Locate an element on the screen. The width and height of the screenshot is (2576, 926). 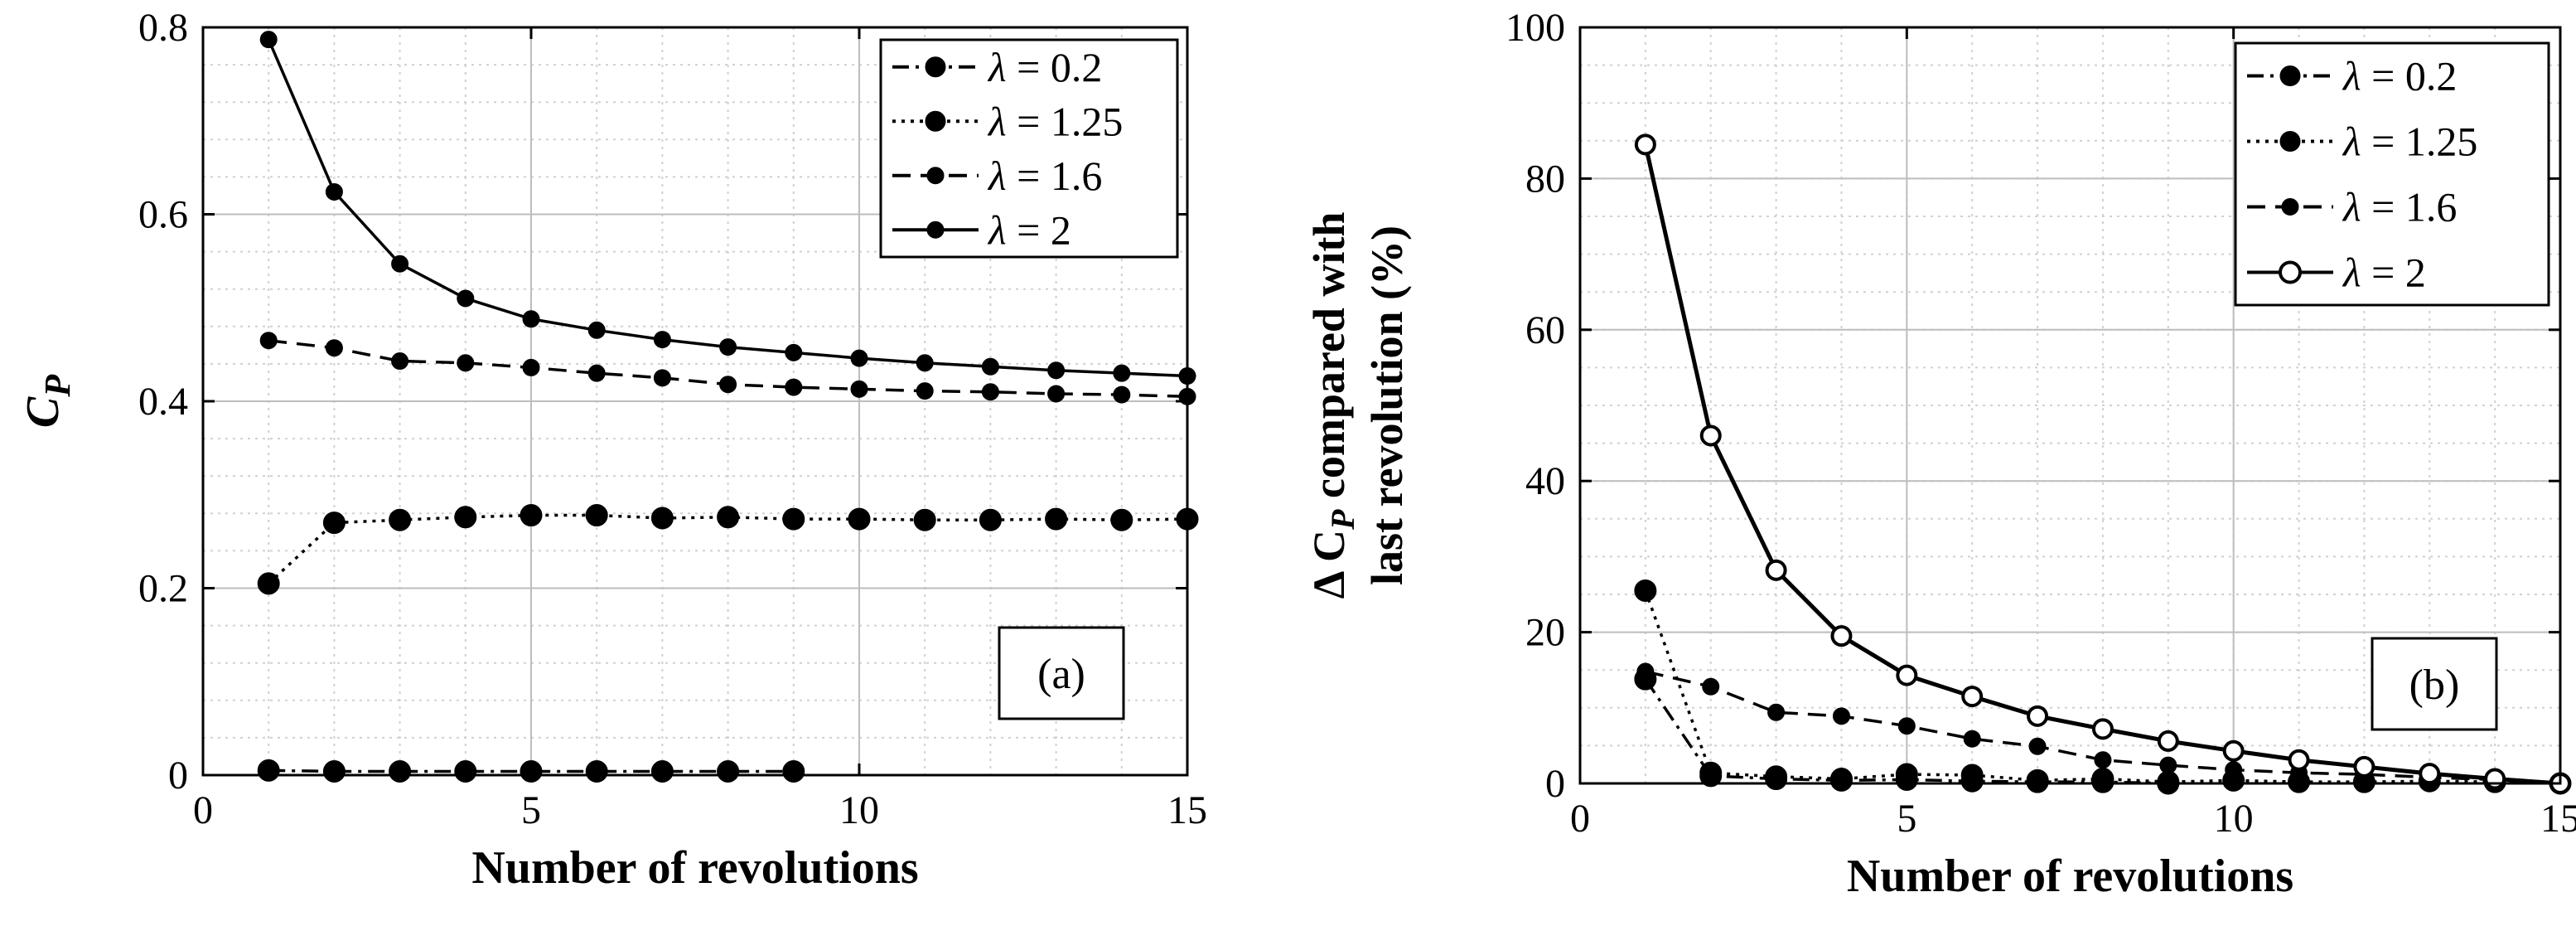
legend-label-0: λ = 0.2 is located at coordinates (1044, 67).